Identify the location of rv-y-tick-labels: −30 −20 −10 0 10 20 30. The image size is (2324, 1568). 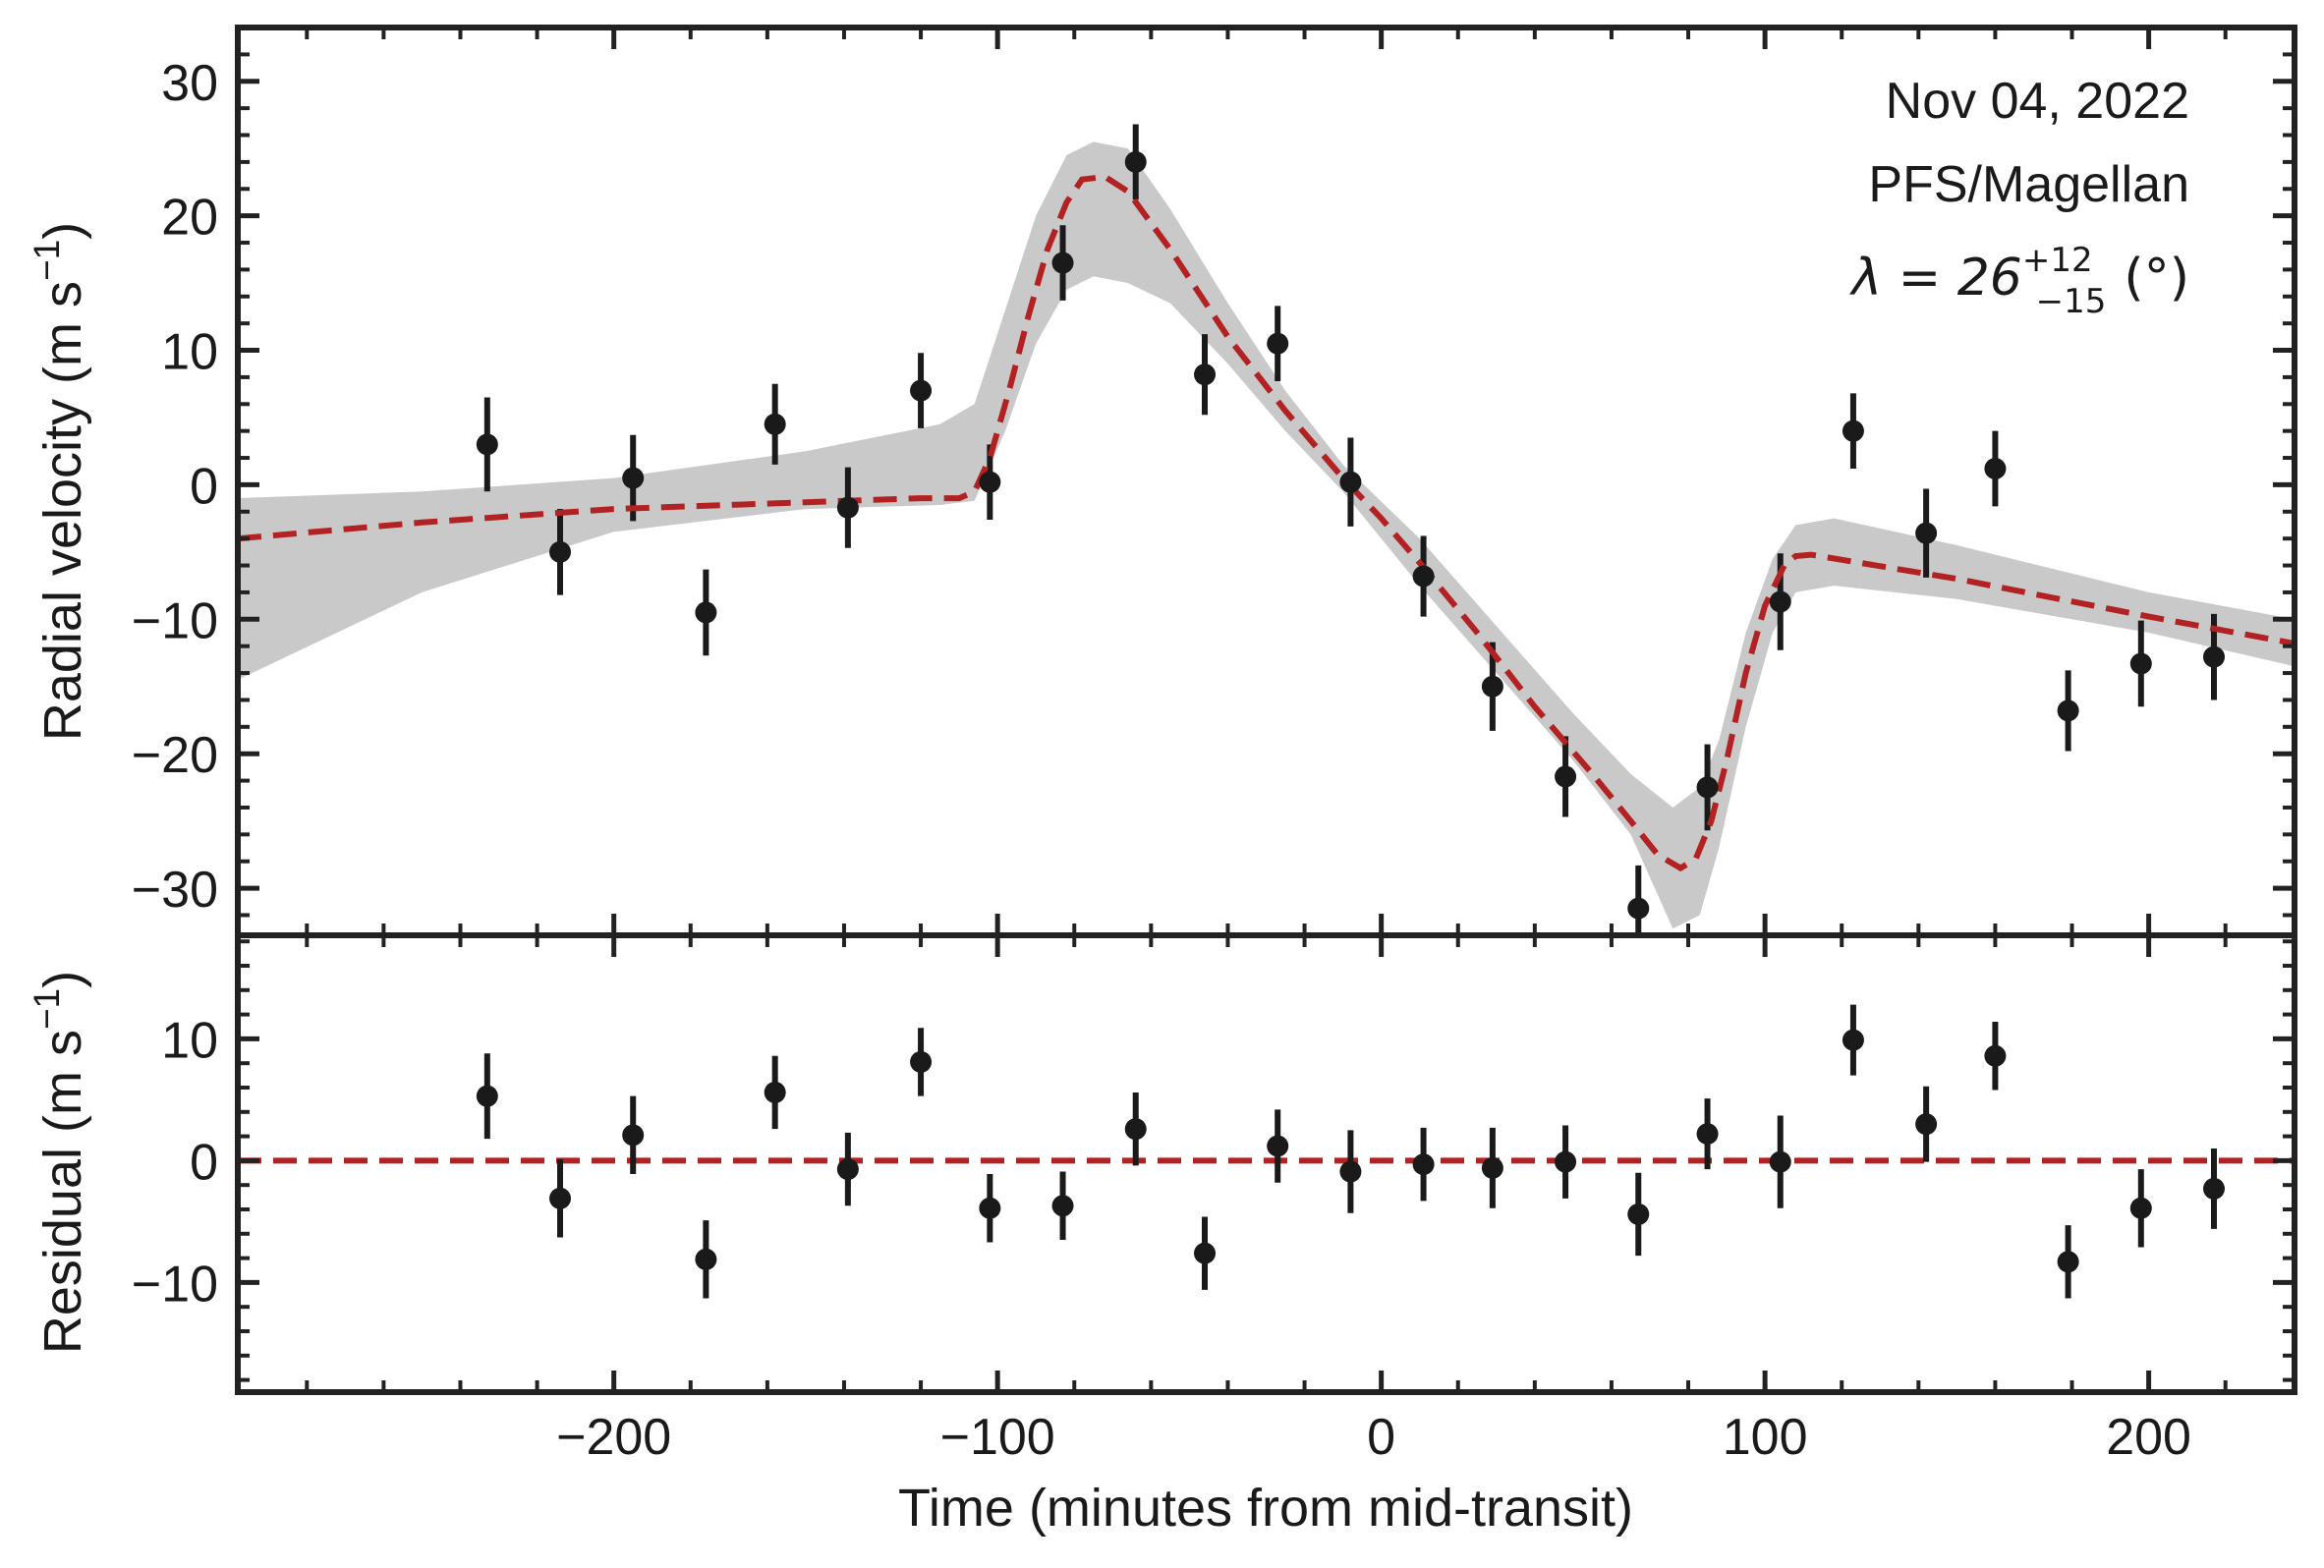
(175, 487).